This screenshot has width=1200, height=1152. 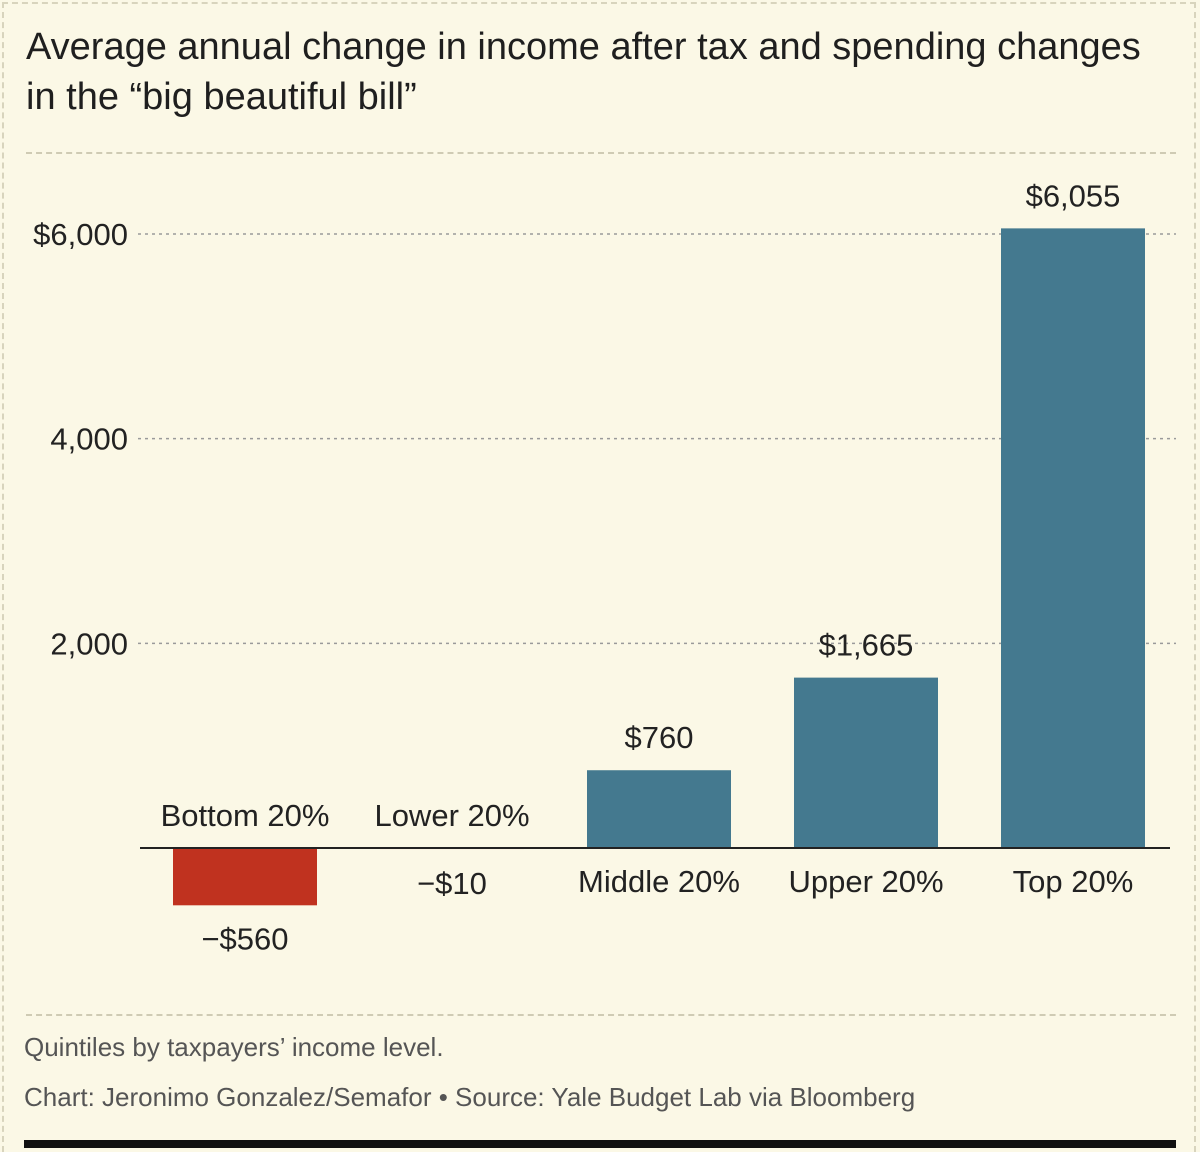 What do you see at coordinates (865, 881) in the screenshot?
I see `category-label: Upper 20%` at bounding box center [865, 881].